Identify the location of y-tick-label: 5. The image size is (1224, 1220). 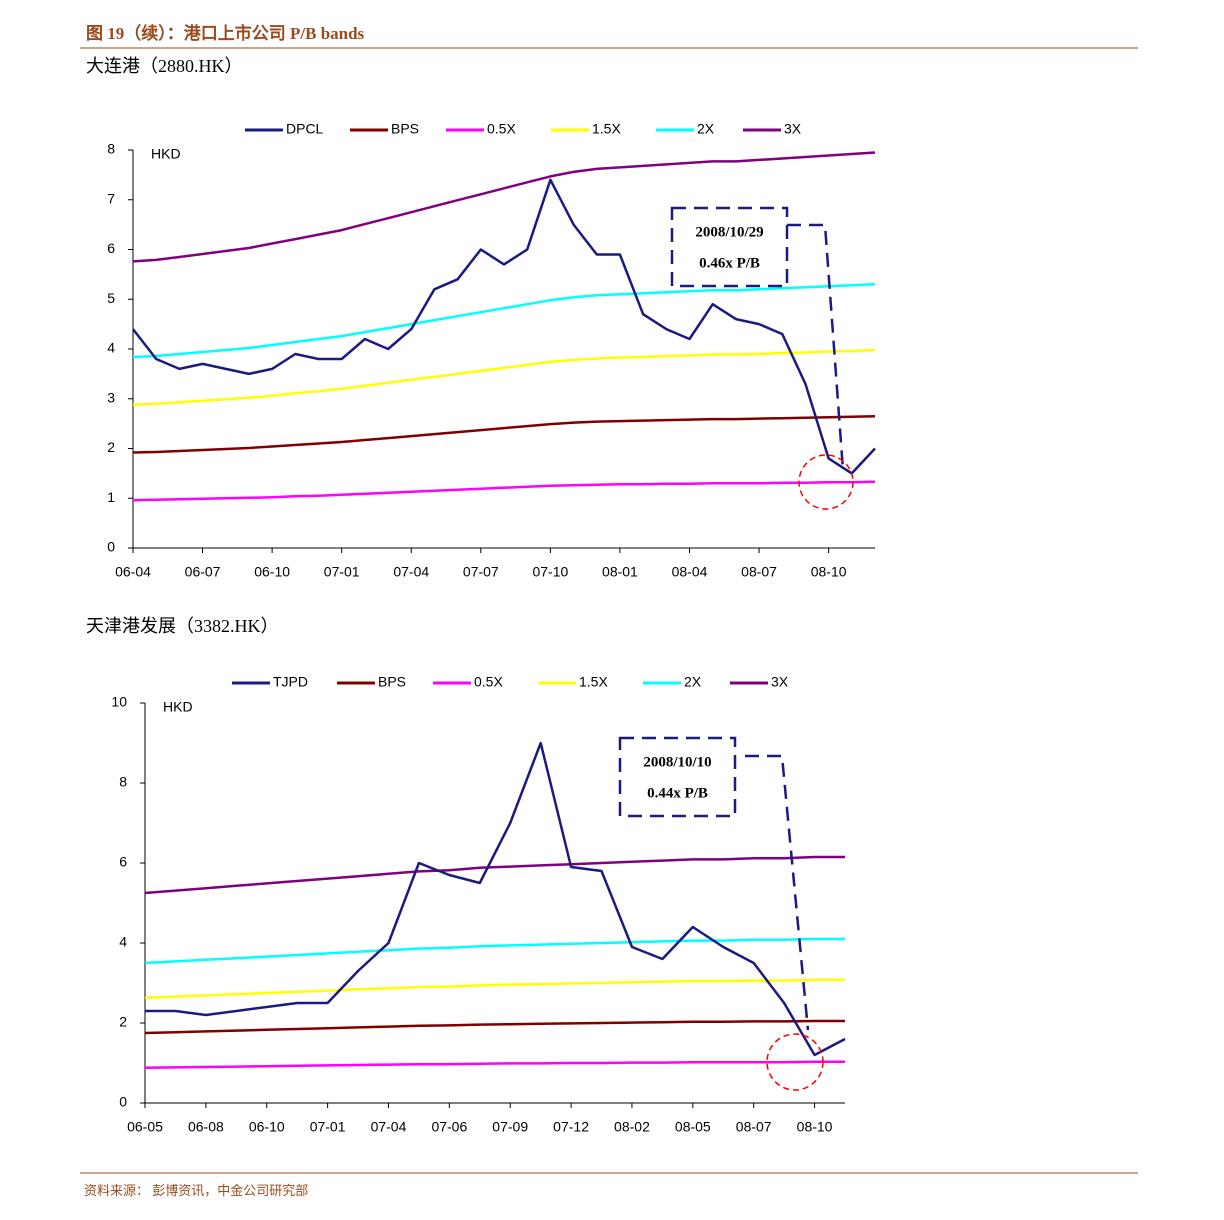
(111, 298).